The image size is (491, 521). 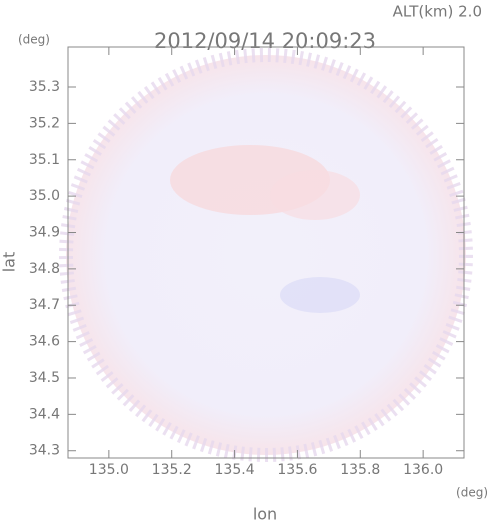 I want to click on altitude-label: ALT(km) 2.0, so click(x=437, y=12).